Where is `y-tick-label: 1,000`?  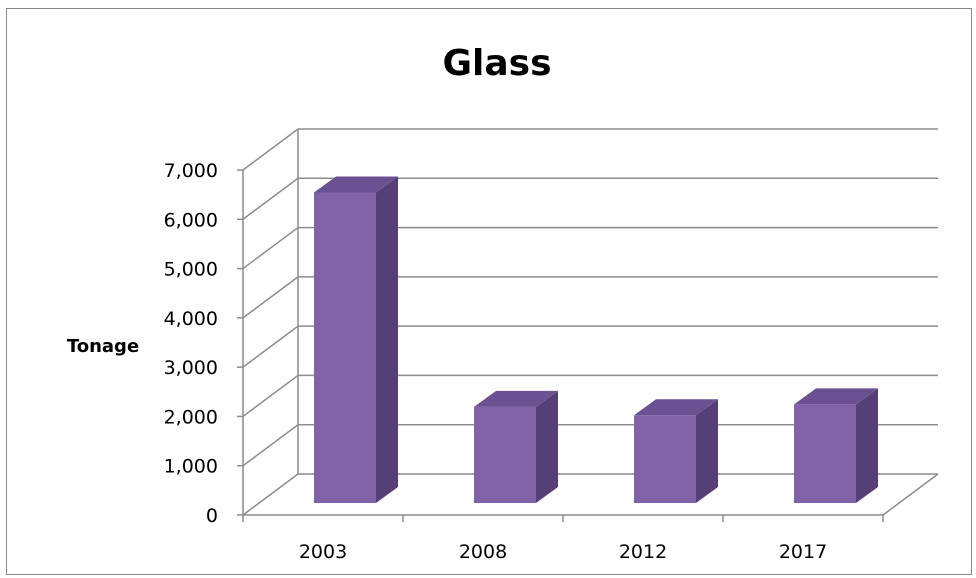
y-tick-label: 1,000 is located at coordinates (191, 467).